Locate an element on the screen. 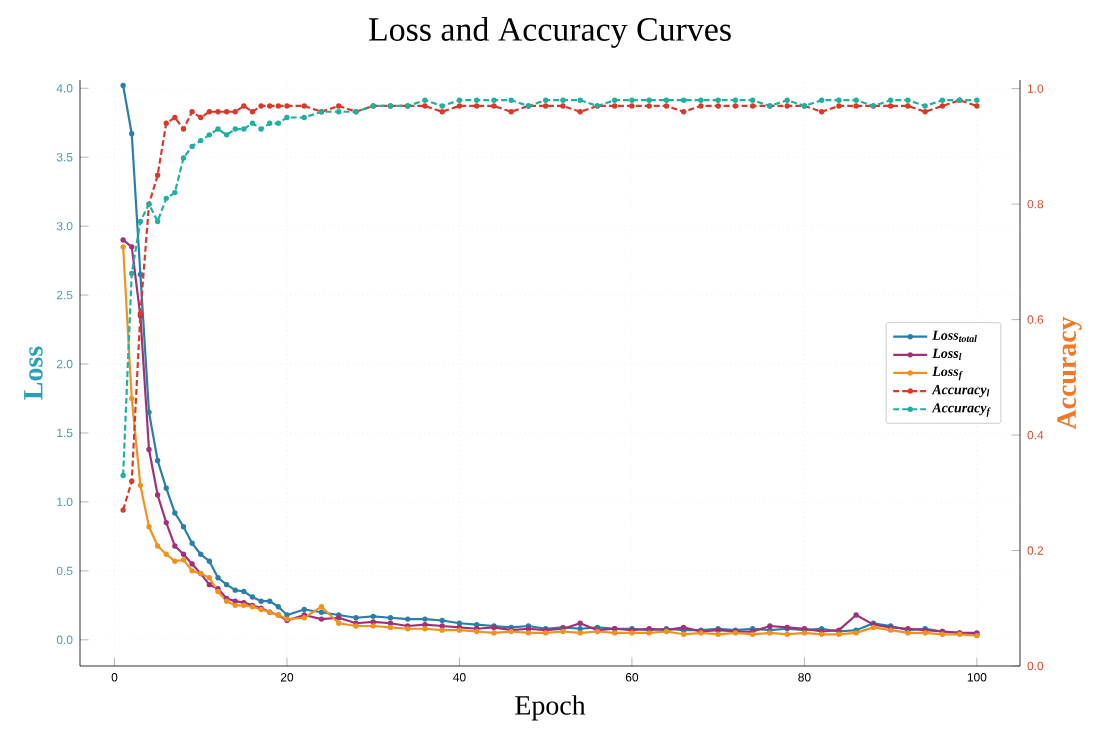 This screenshot has width=1100, height=742. y-axis-title: Loss is located at coordinates (33, 373).